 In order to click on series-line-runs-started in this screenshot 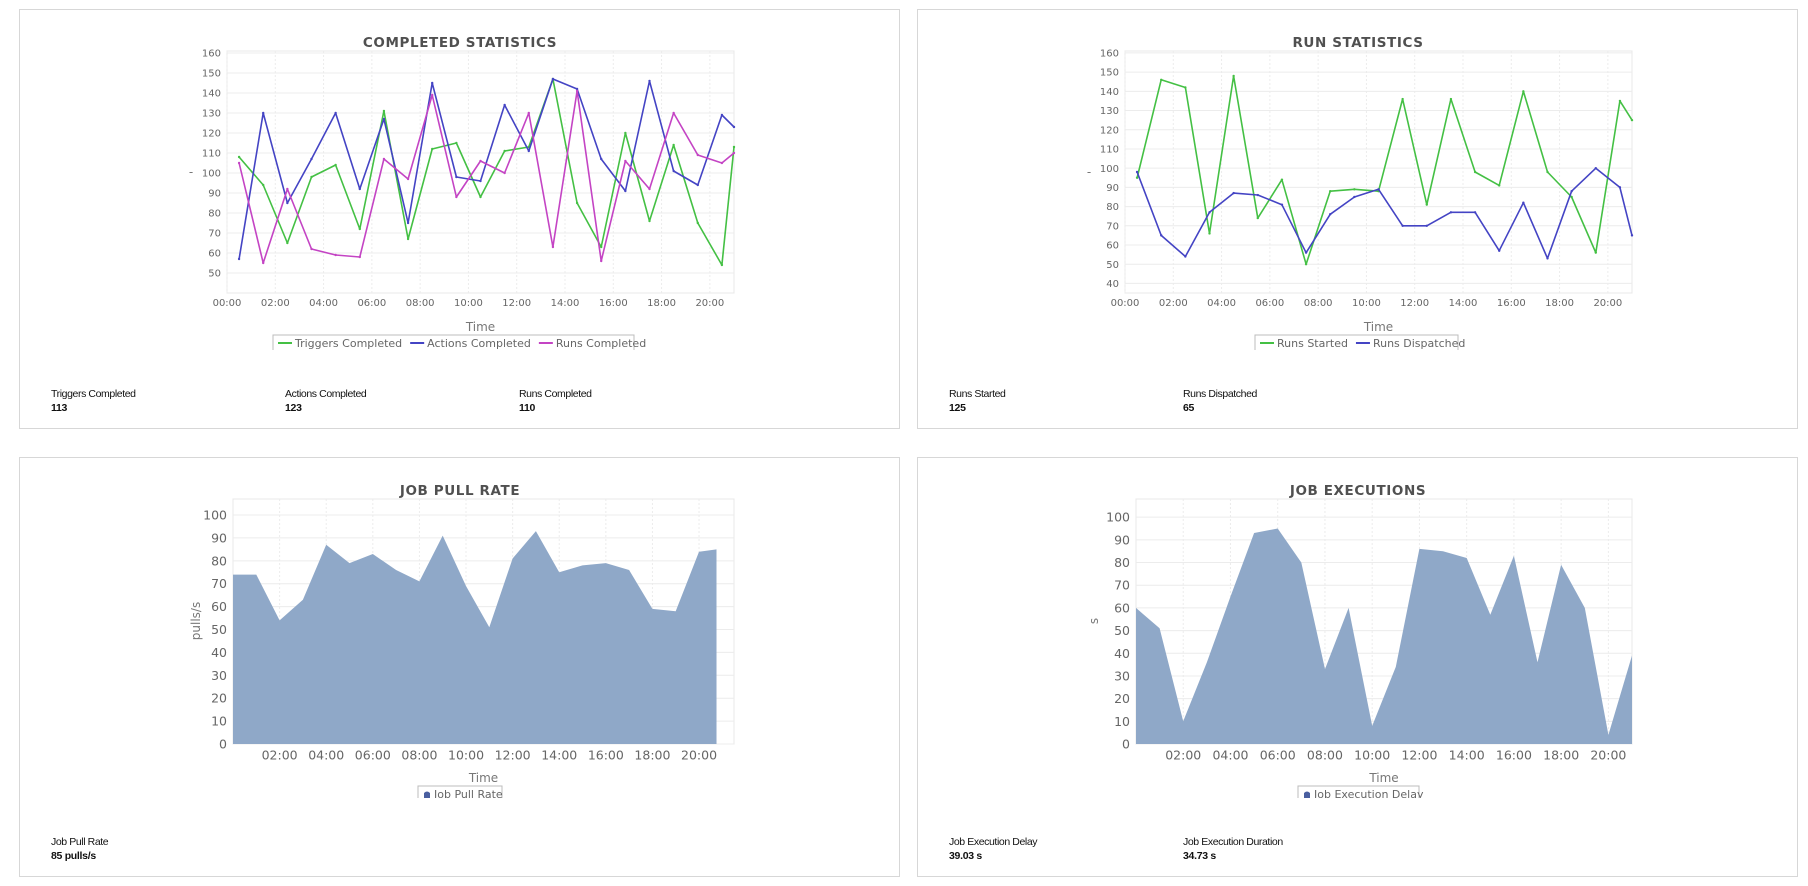, I will do `click(1384, 170)`.